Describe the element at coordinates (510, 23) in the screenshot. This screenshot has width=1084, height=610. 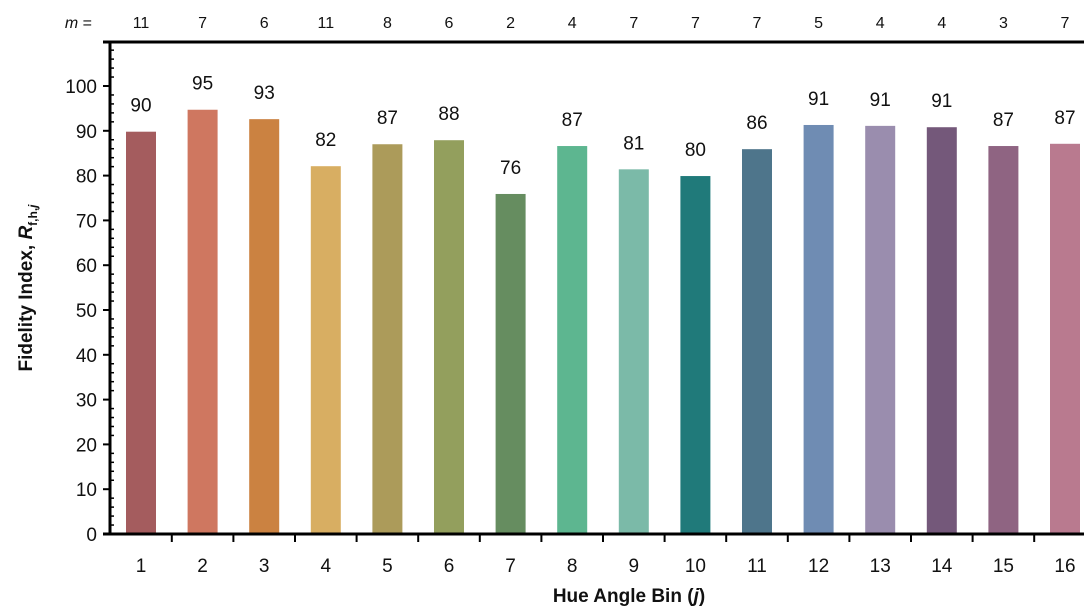
I see `m-value-bin-7: 2` at that location.